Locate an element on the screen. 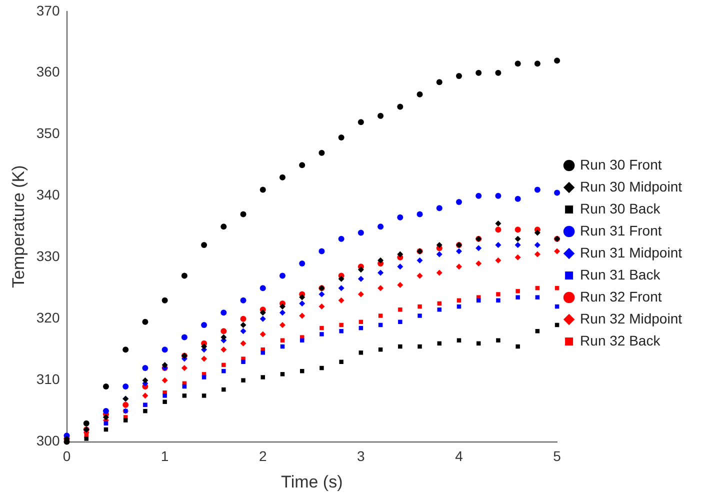 This screenshot has width=702, height=502. x-tick-label: 3 is located at coordinates (361, 456).